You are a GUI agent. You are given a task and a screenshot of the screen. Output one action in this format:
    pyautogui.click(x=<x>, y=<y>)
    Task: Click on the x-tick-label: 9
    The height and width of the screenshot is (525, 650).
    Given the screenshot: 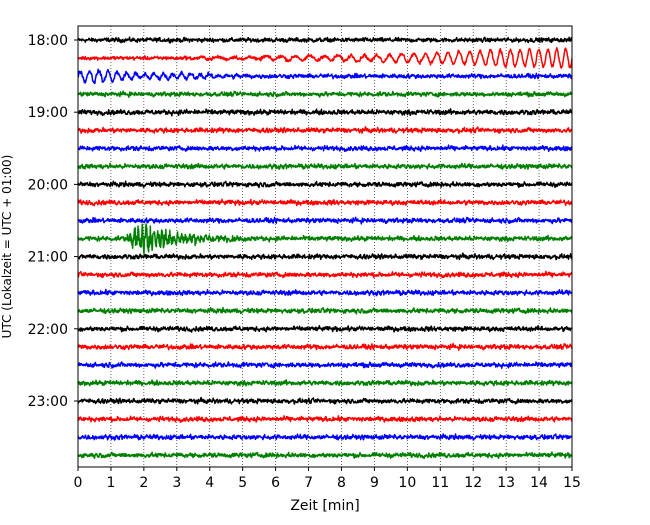 What is the action you would take?
    pyautogui.click(x=374, y=483)
    